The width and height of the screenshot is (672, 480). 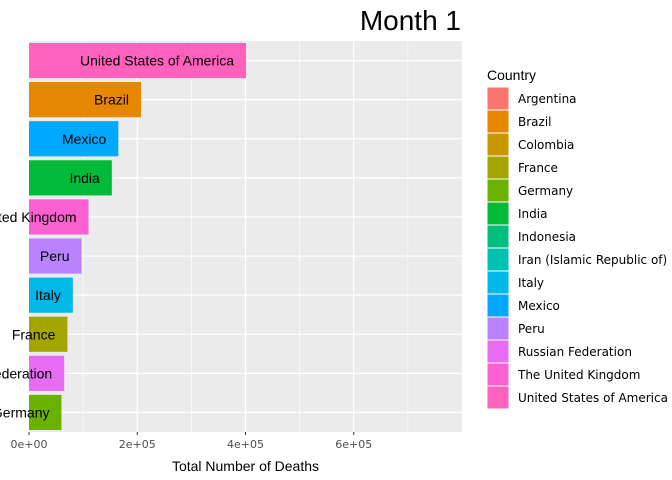 I want to click on legend-label: United States of America, so click(x=593, y=398).